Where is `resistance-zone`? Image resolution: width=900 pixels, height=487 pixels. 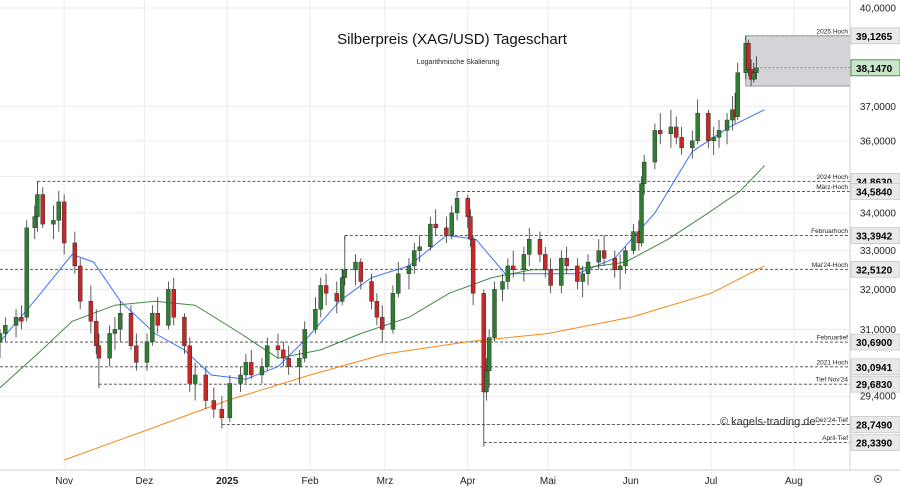
resistance-zone is located at coordinates (798, 61).